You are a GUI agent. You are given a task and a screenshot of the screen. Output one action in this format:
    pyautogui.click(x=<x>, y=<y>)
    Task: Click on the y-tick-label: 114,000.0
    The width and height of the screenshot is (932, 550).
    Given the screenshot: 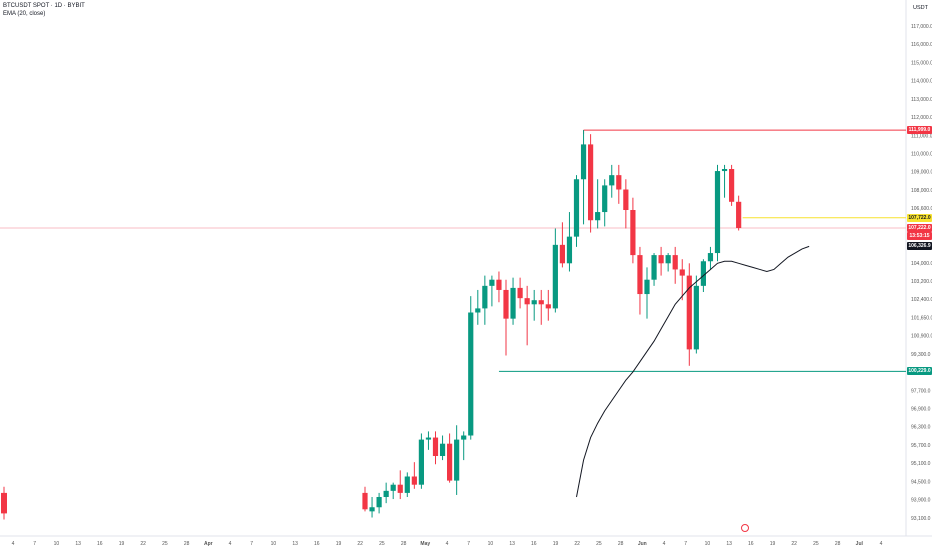 What is the action you would take?
    pyautogui.click(x=921, y=82)
    